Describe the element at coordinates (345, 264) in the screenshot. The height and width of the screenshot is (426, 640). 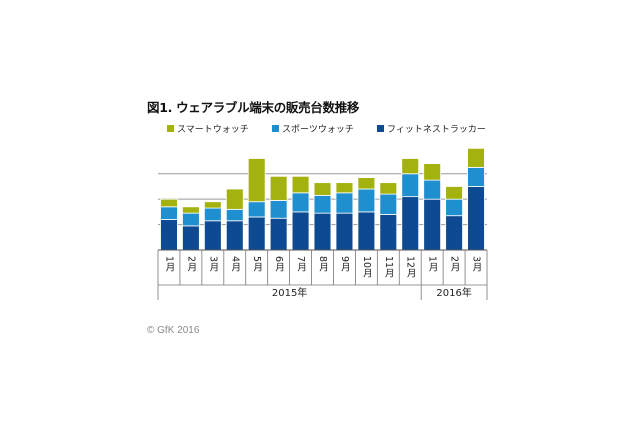
I see `x-tick-label-9: 9月` at that location.